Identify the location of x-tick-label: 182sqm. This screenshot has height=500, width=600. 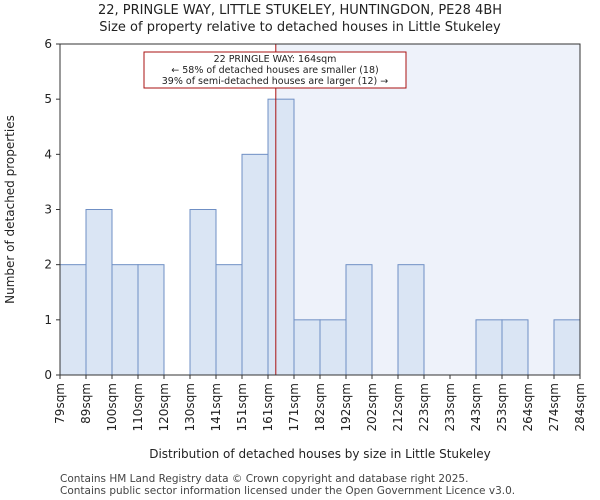
(320, 407).